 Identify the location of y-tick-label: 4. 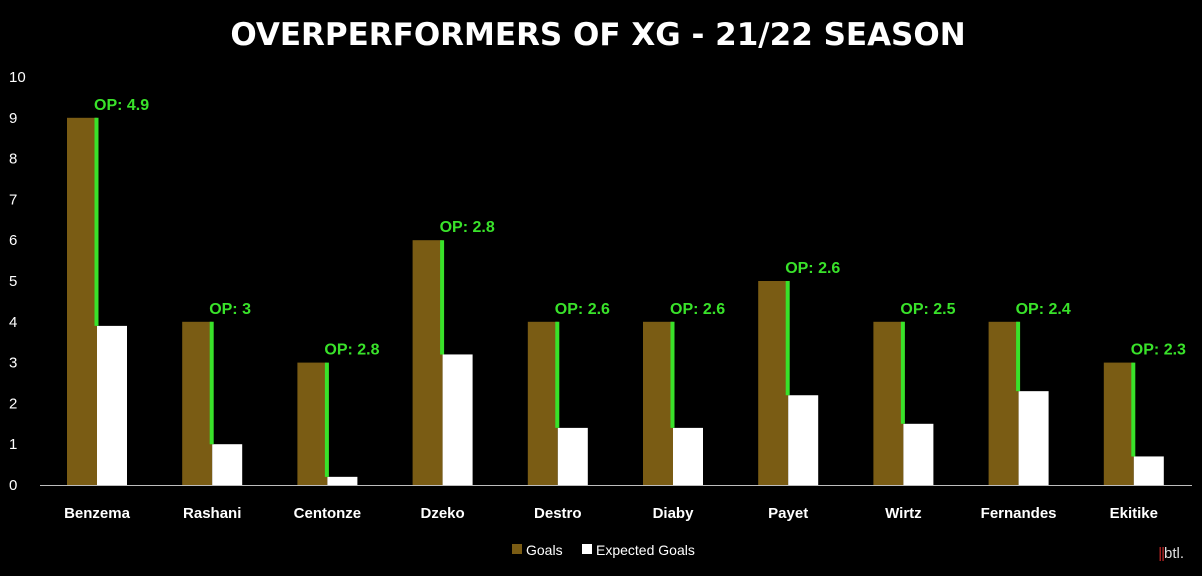
(13, 322).